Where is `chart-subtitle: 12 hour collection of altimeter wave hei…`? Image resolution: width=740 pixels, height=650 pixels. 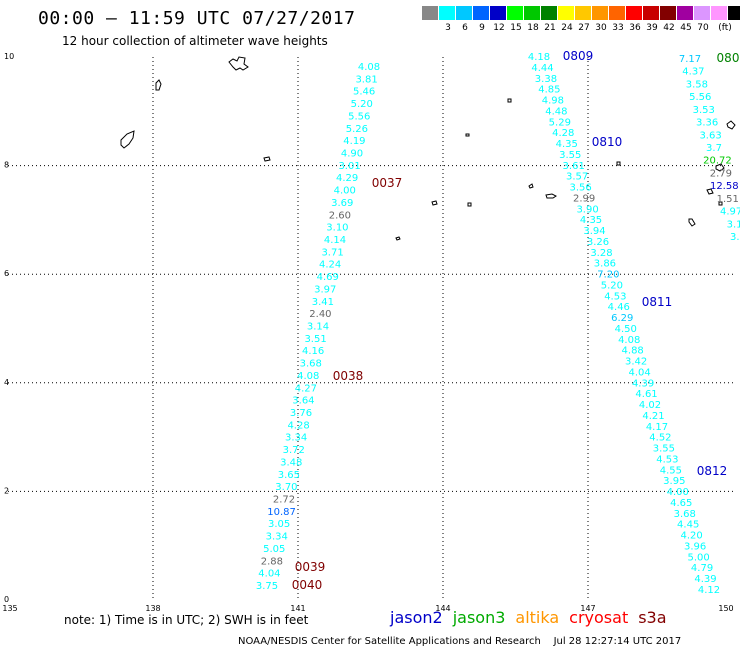
chart-subtitle: 12 hour collection of altimeter wave hei… is located at coordinates (195, 41).